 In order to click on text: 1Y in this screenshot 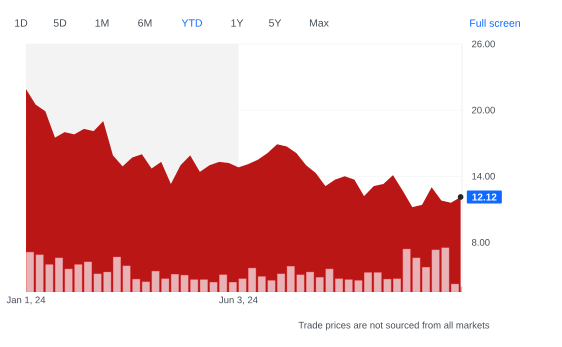, I will do `click(237, 23)`.